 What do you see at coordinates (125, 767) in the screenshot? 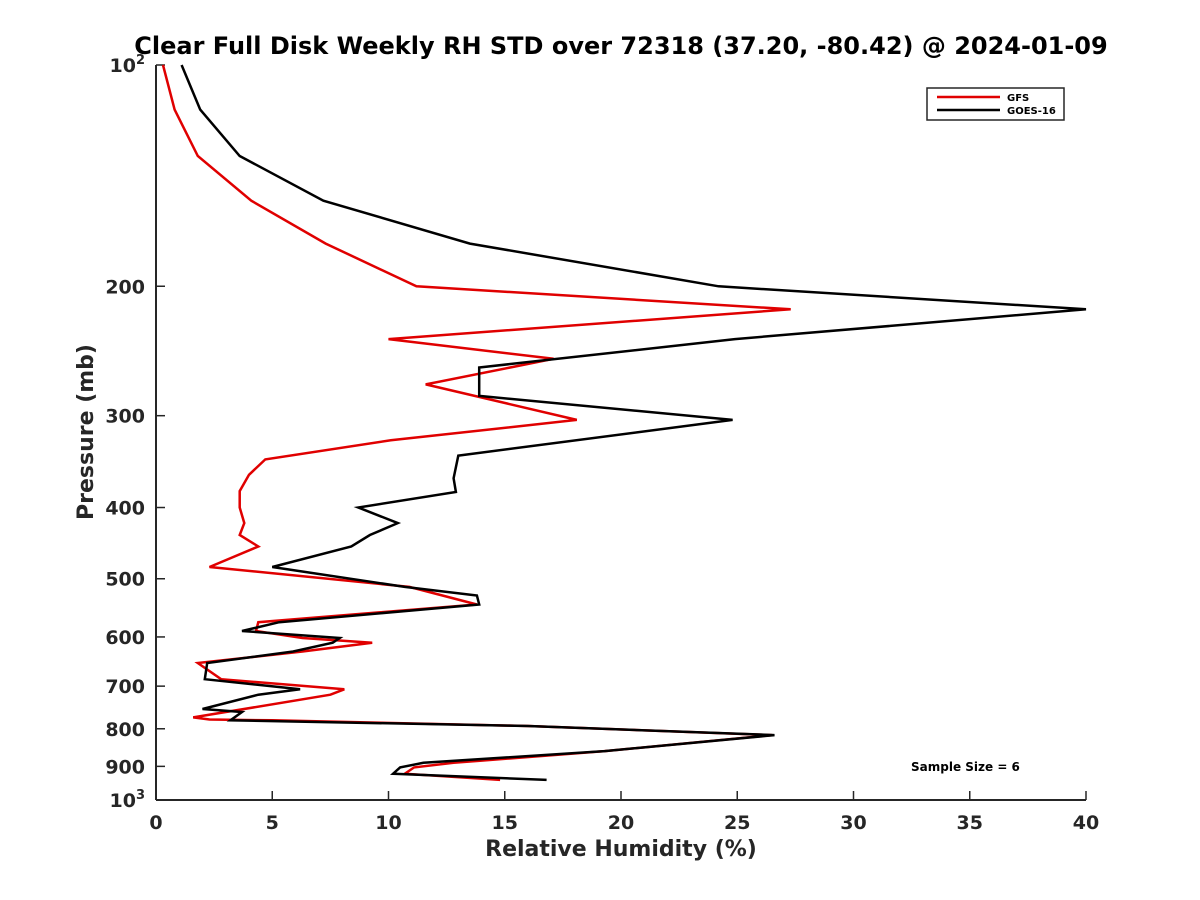
I see `y-tick-label: 900` at bounding box center [125, 767].